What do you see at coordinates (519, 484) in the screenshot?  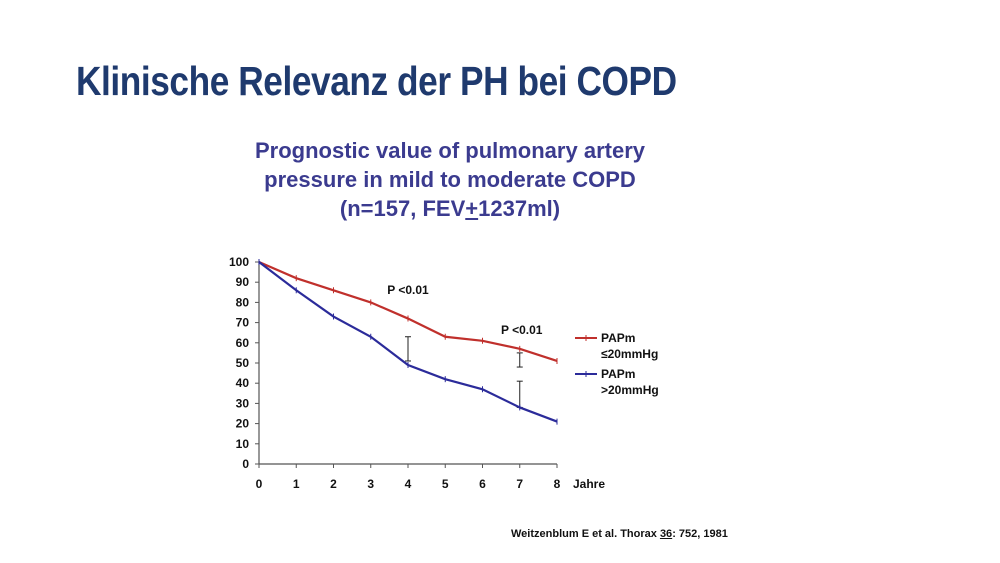 I see `x-tick-label: 7` at bounding box center [519, 484].